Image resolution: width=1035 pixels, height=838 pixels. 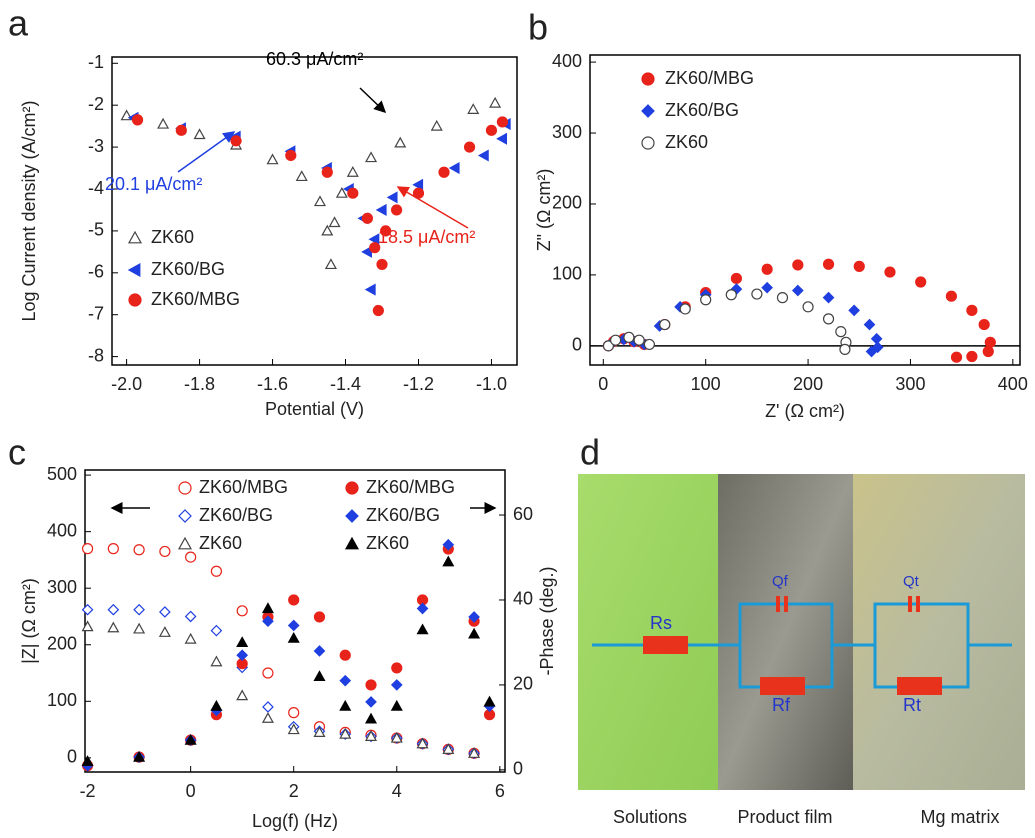 What do you see at coordinates (538, 27) in the screenshot?
I see `panel-label: b` at bounding box center [538, 27].